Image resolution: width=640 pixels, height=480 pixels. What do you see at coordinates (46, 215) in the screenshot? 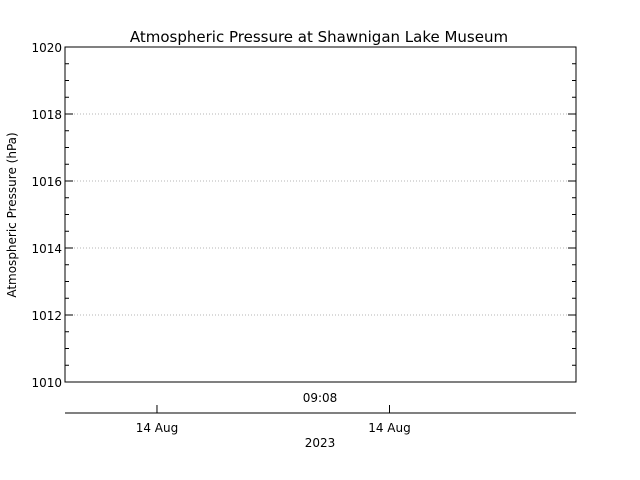
I see `y-tick-labels: 1010 1012 1014 1016 1018 1020` at bounding box center [46, 215].